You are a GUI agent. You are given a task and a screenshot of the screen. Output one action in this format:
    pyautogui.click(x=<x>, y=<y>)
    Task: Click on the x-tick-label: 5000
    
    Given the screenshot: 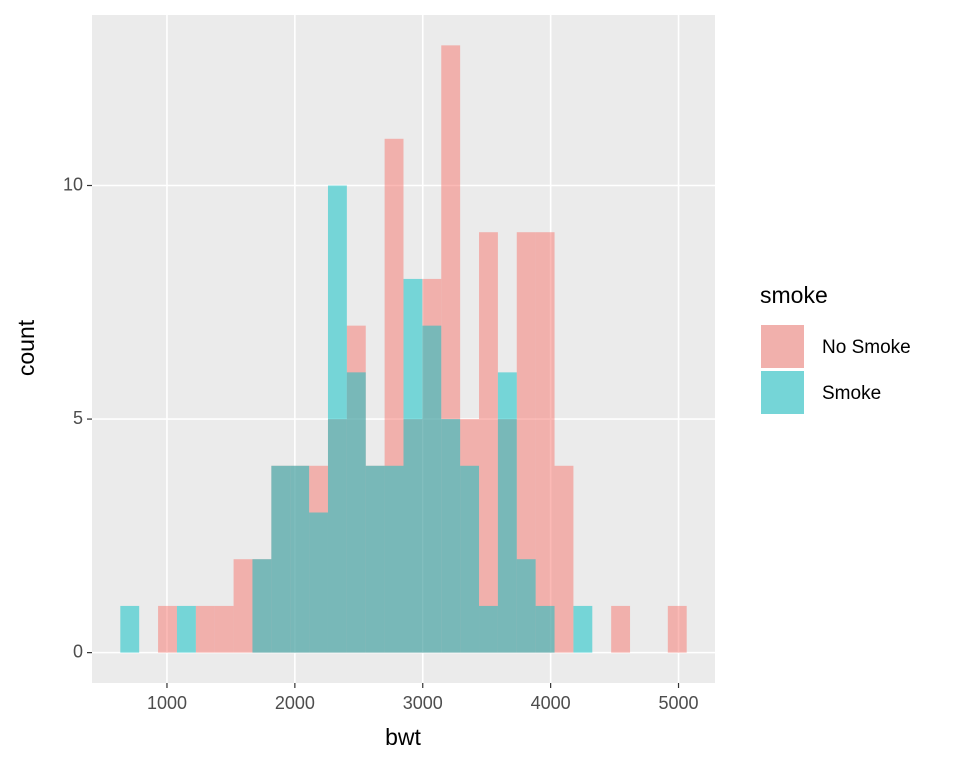 What is the action you would take?
    pyautogui.click(x=679, y=703)
    